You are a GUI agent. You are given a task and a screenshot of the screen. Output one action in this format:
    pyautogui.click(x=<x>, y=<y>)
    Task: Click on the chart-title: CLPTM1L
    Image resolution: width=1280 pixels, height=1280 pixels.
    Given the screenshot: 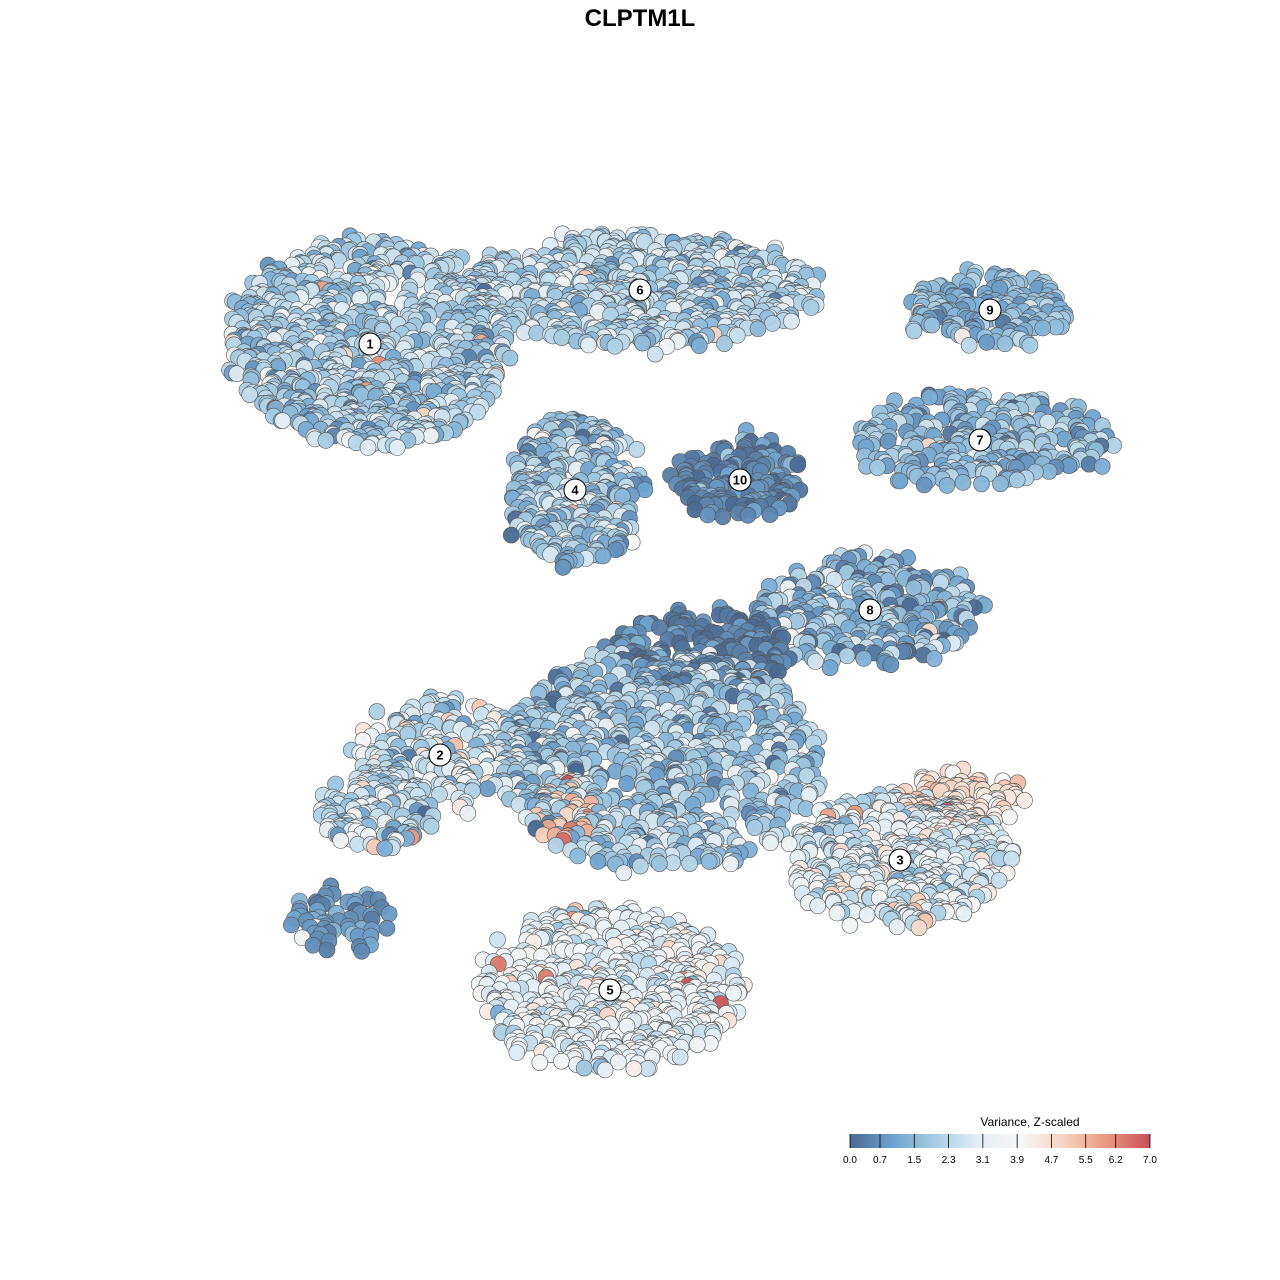 What is the action you would take?
    pyautogui.click(x=640, y=18)
    